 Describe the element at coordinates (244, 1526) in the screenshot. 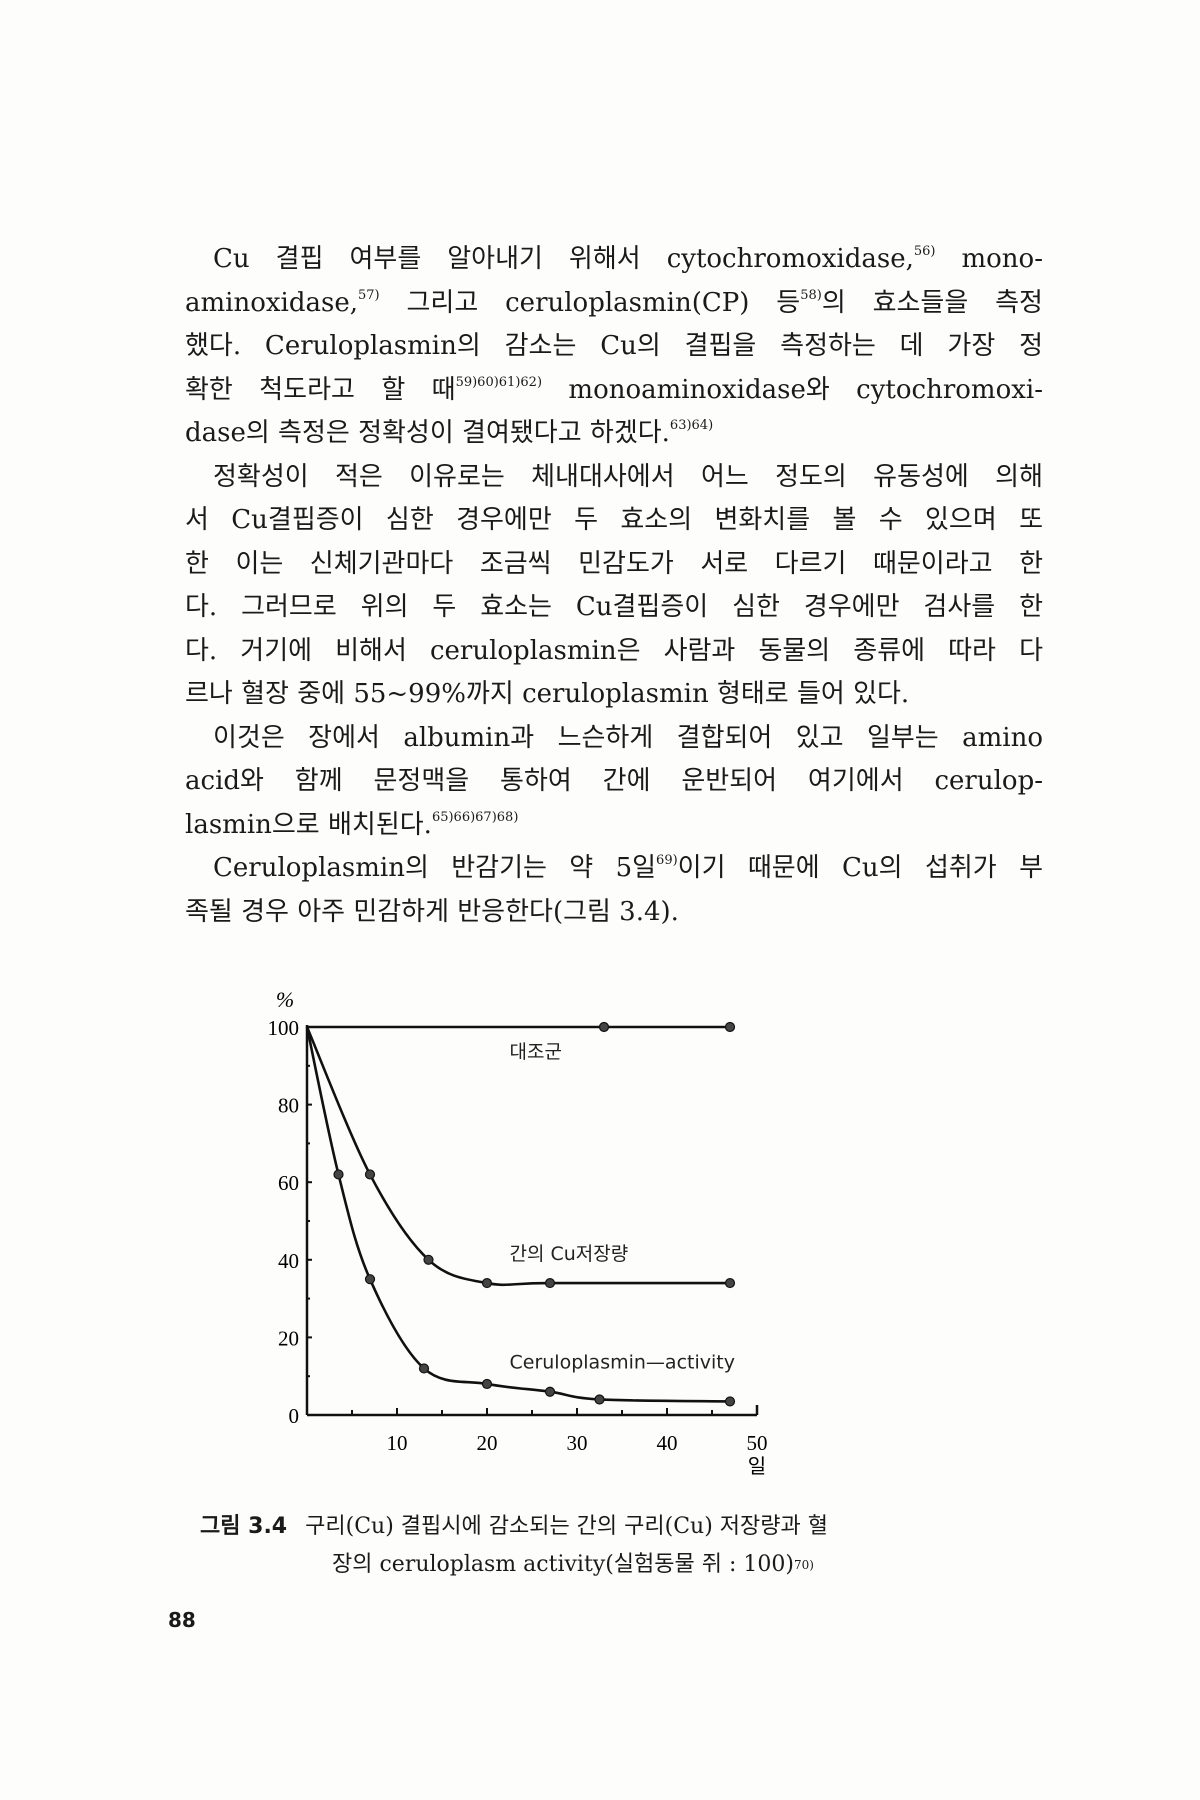

I see `figure-label: 그림 3.4` at that location.